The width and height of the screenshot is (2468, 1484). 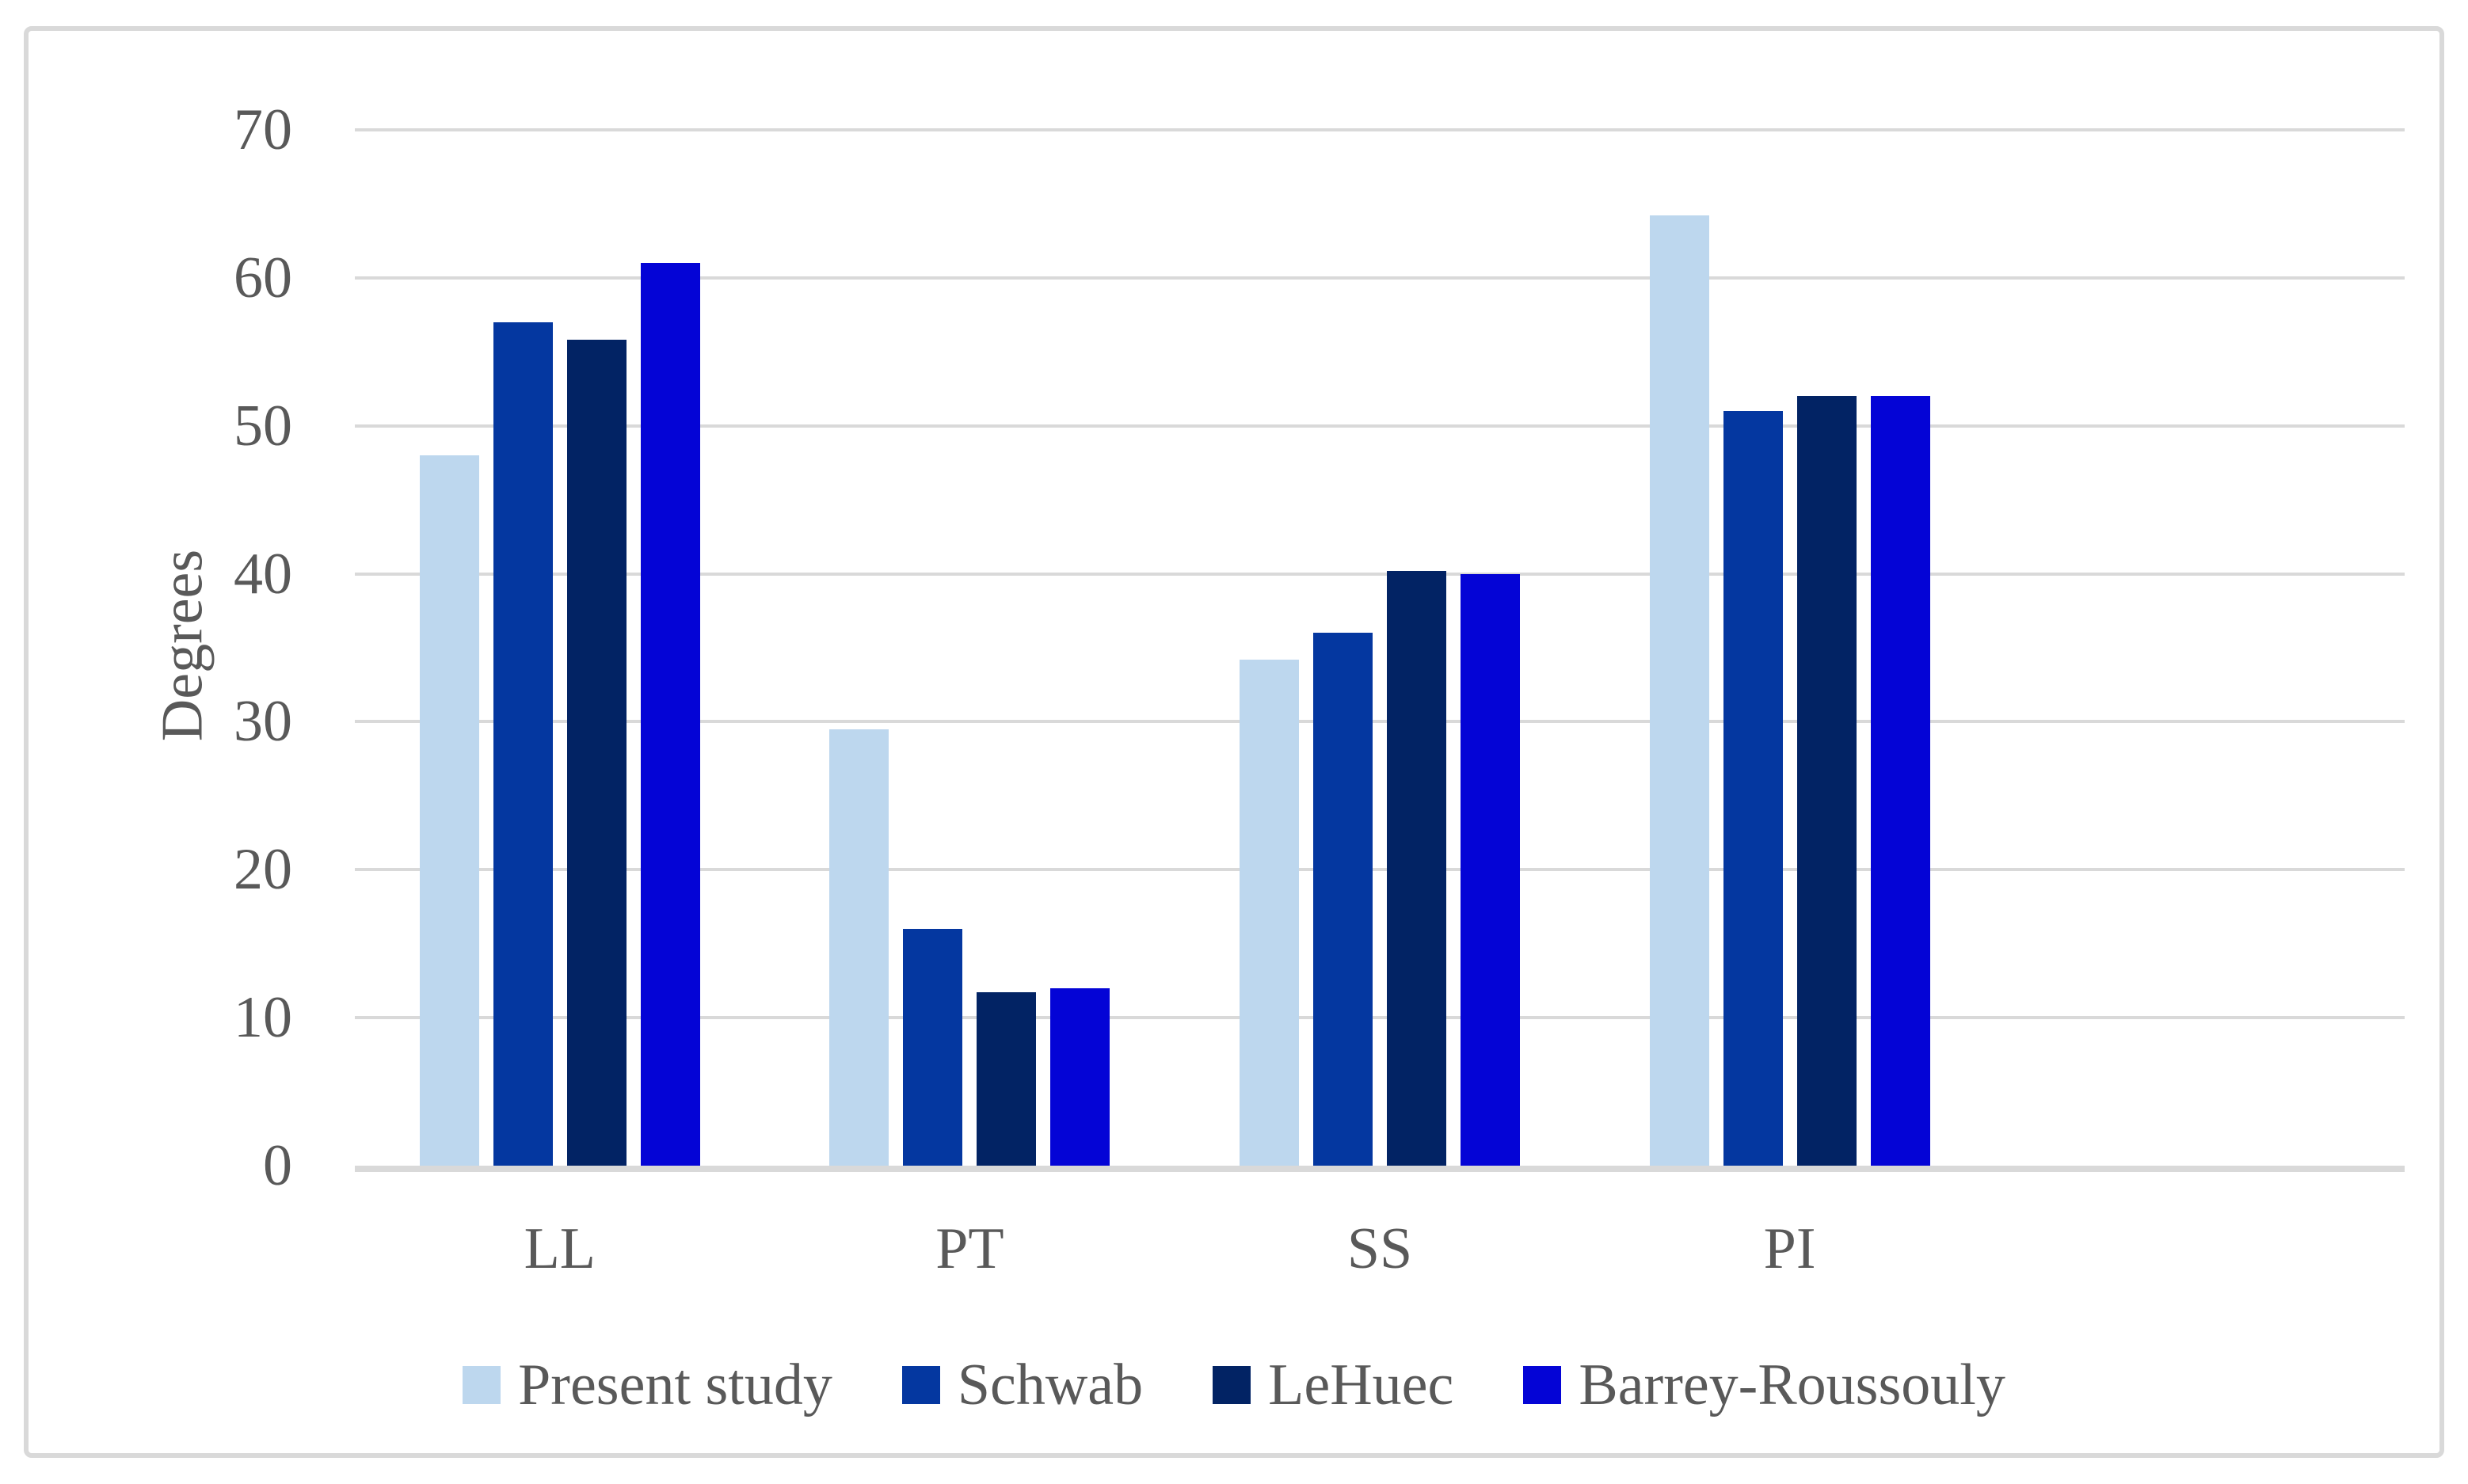 What do you see at coordinates (263, 1018) in the screenshot?
I see `y-tick-label-10: 10` at bounding box center [263, 1018].